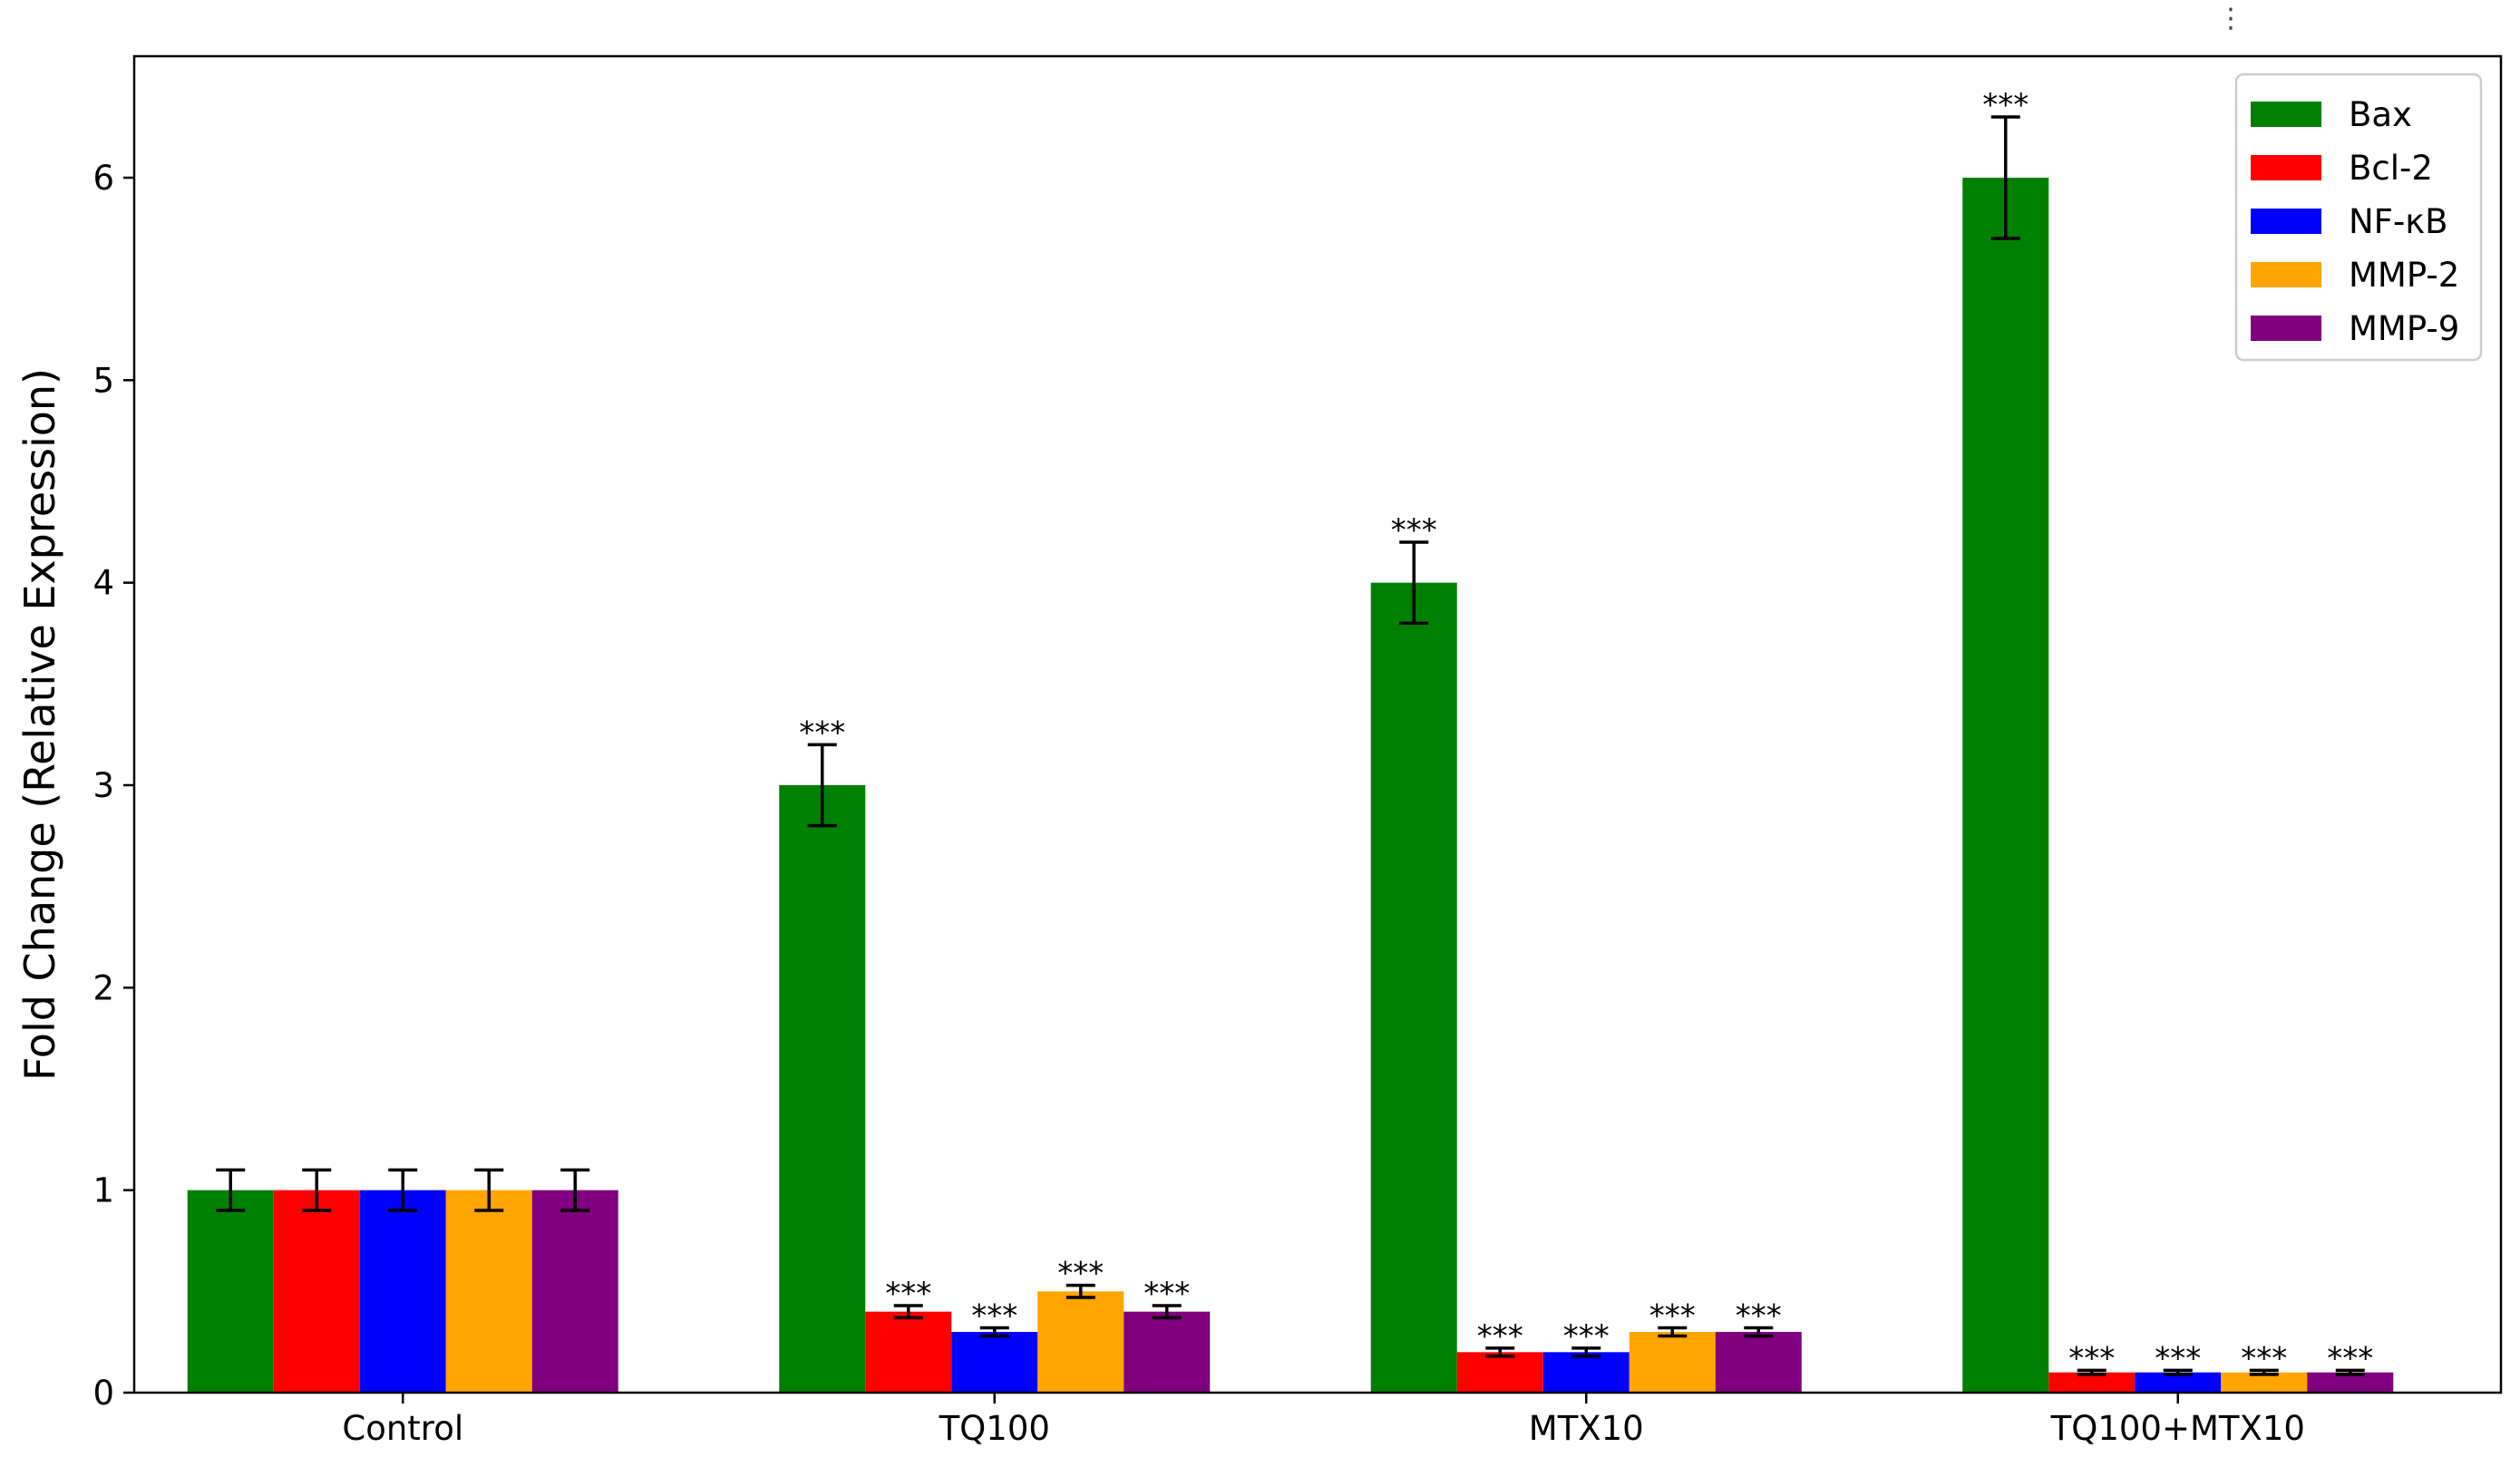 The image size is (2520, 1467). What do you see at coordinates (489, 1292) in the screenshot?
I see `bar-MMP-2-Control` at bounding box center [489, 1292].